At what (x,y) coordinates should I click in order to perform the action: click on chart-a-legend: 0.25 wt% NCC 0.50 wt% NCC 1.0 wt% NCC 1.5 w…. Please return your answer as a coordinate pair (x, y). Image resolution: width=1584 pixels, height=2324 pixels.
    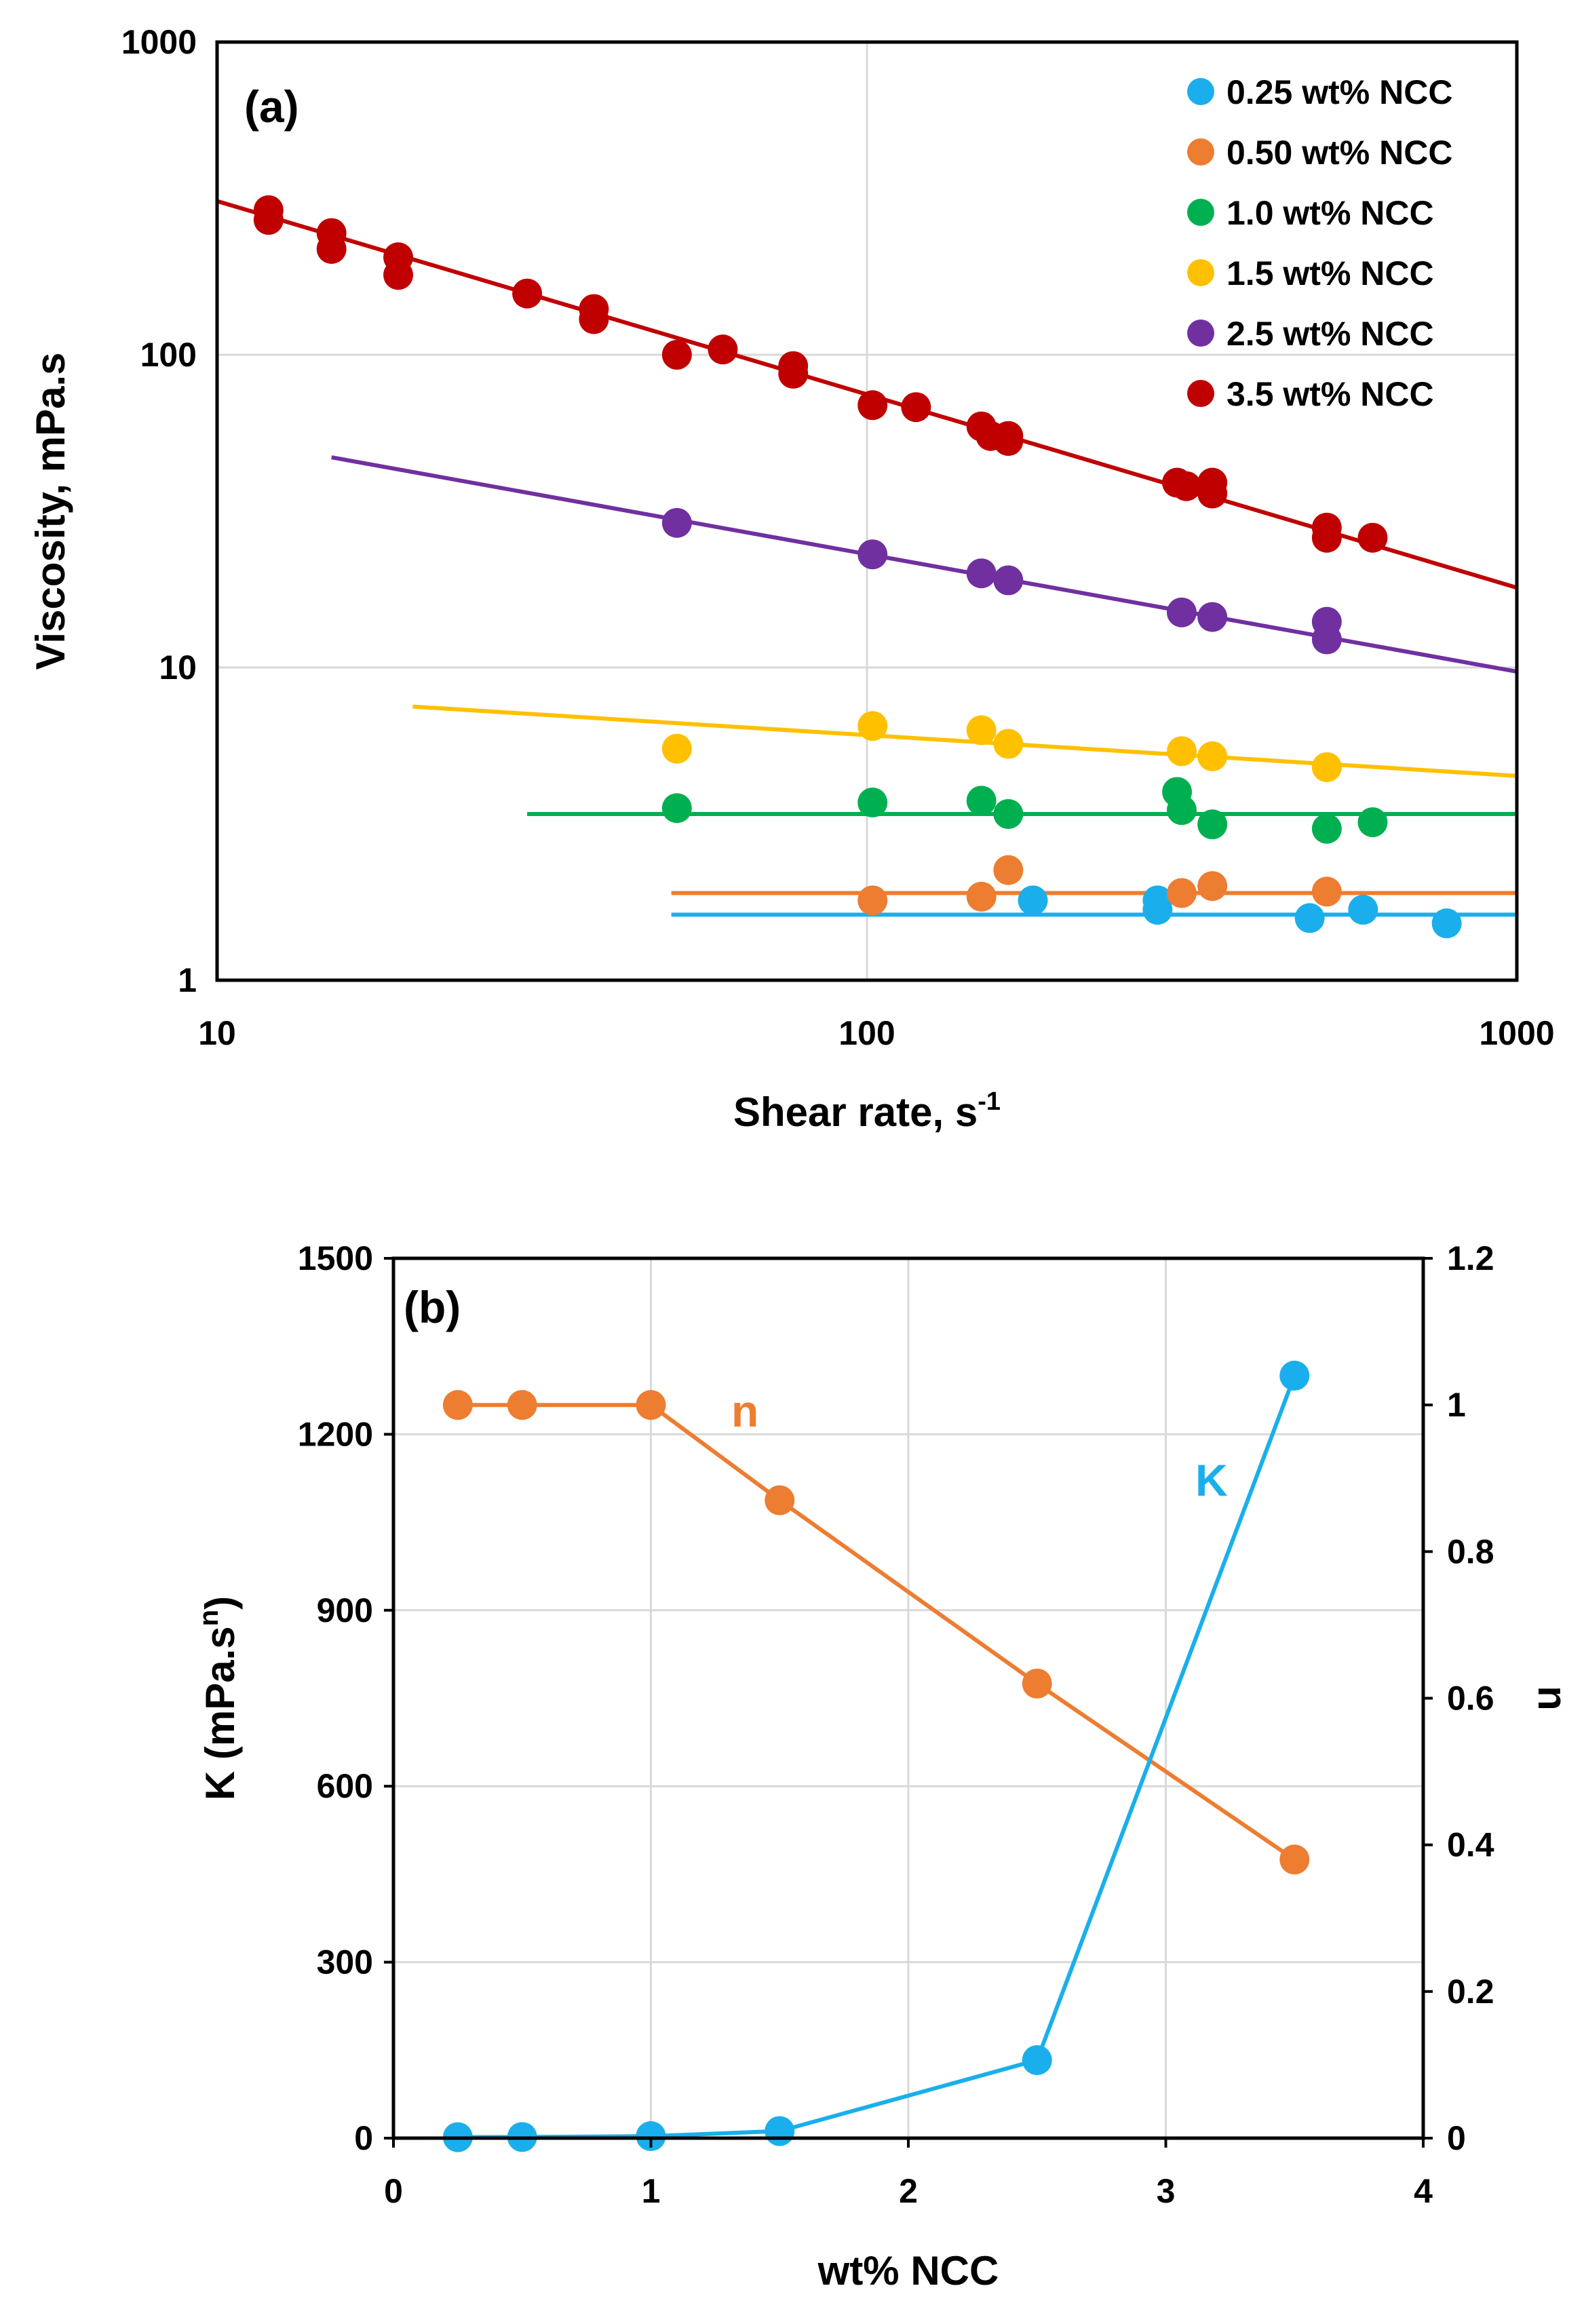
    Looking at the image, I should click on (1319, 243).